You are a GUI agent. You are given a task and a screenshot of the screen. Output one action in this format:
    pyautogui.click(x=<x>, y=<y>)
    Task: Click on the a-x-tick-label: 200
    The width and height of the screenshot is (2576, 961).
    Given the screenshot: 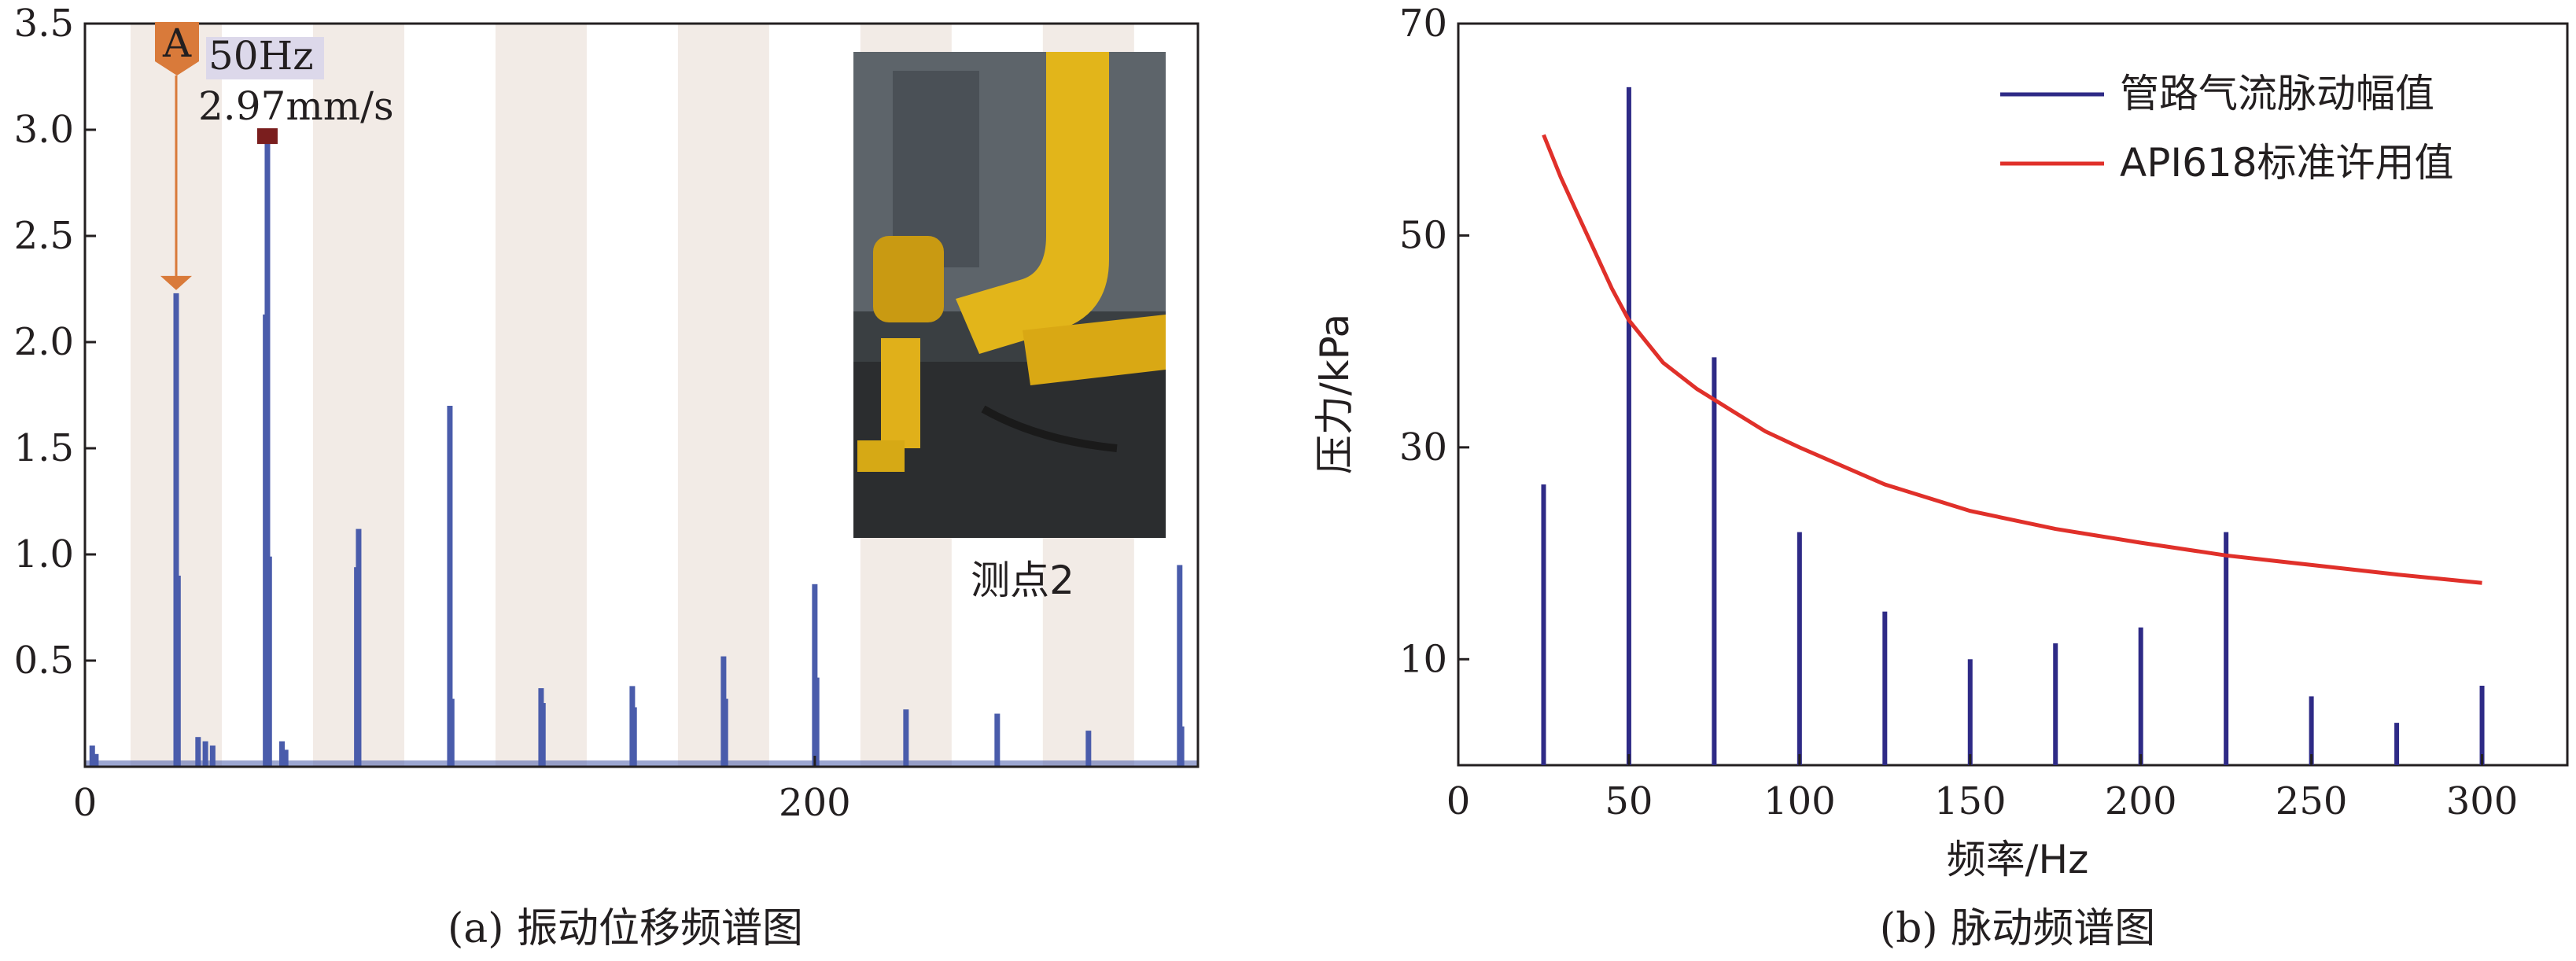 What is the action you would take?
    pyautogui.click(x=815, y=803)
    